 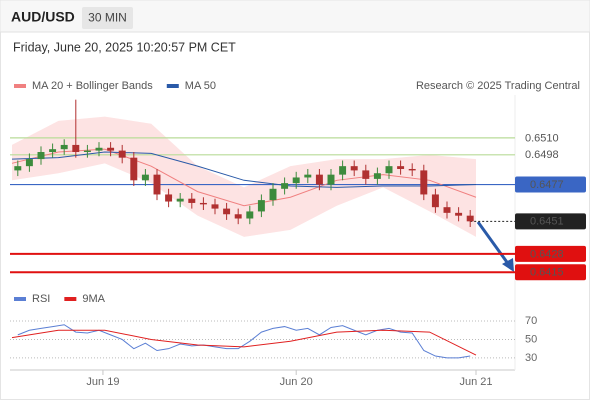 What do you see at coordinates (531, 321) in the screenshot?
I see `y-tick-label: 70` at bounding box center [531, 321].